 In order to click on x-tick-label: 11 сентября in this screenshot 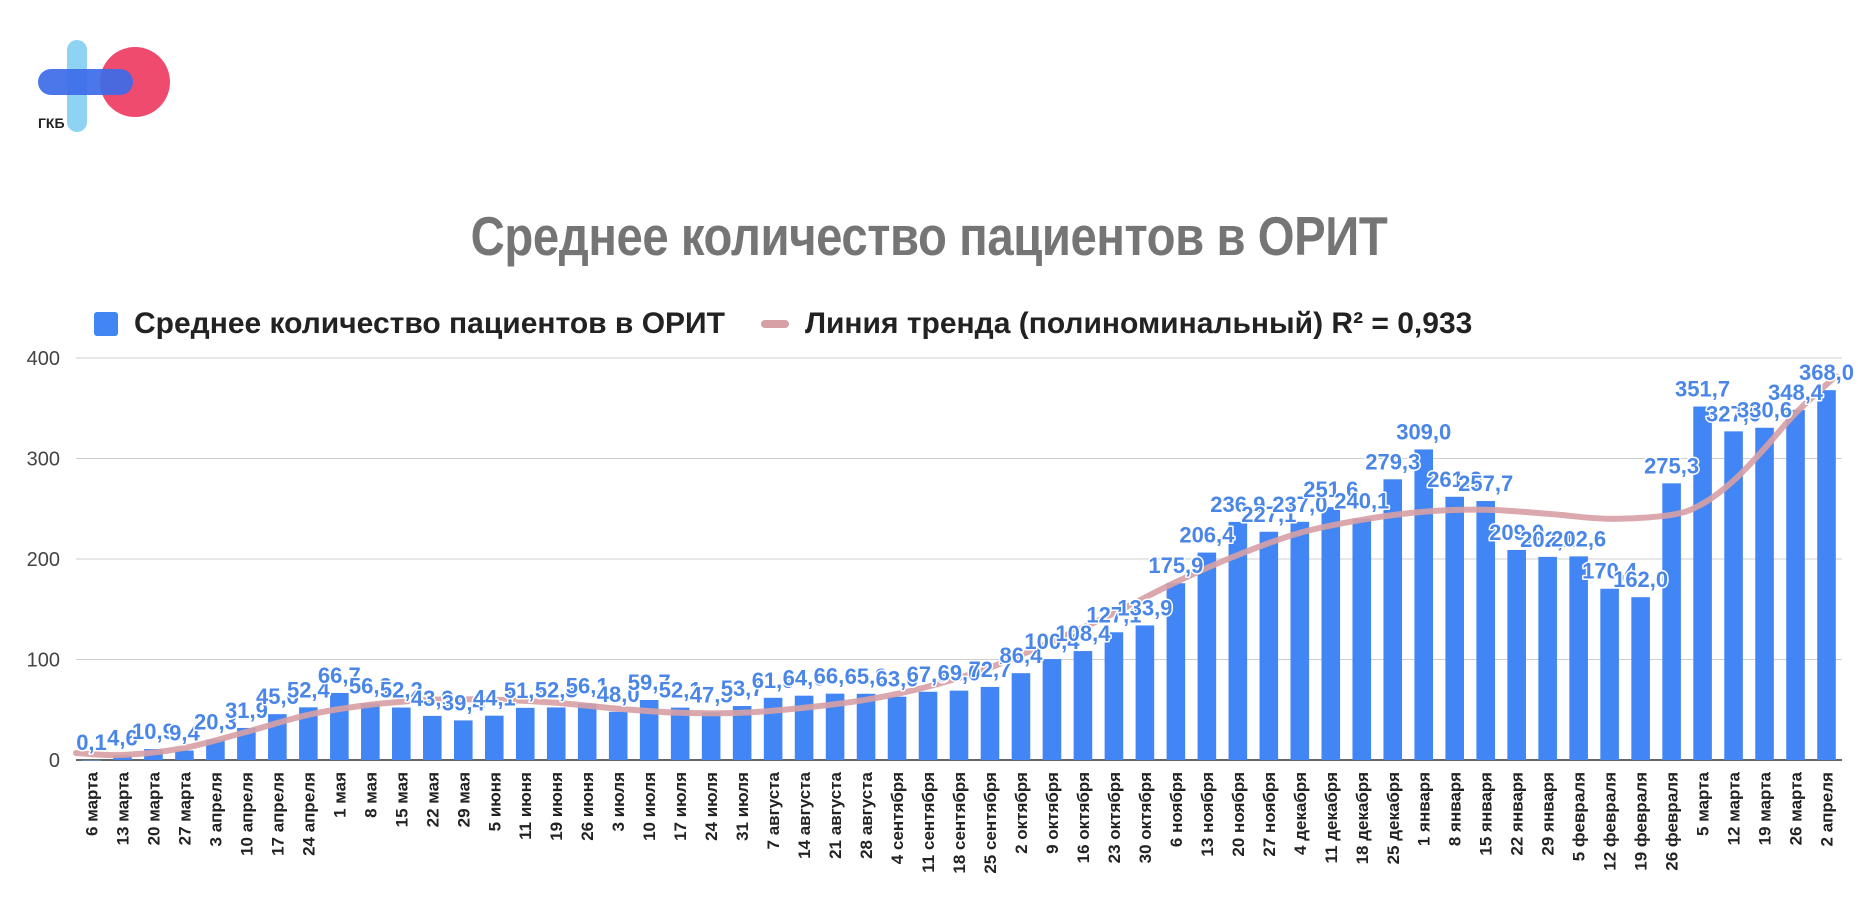, I will do `click(928, 822)`.